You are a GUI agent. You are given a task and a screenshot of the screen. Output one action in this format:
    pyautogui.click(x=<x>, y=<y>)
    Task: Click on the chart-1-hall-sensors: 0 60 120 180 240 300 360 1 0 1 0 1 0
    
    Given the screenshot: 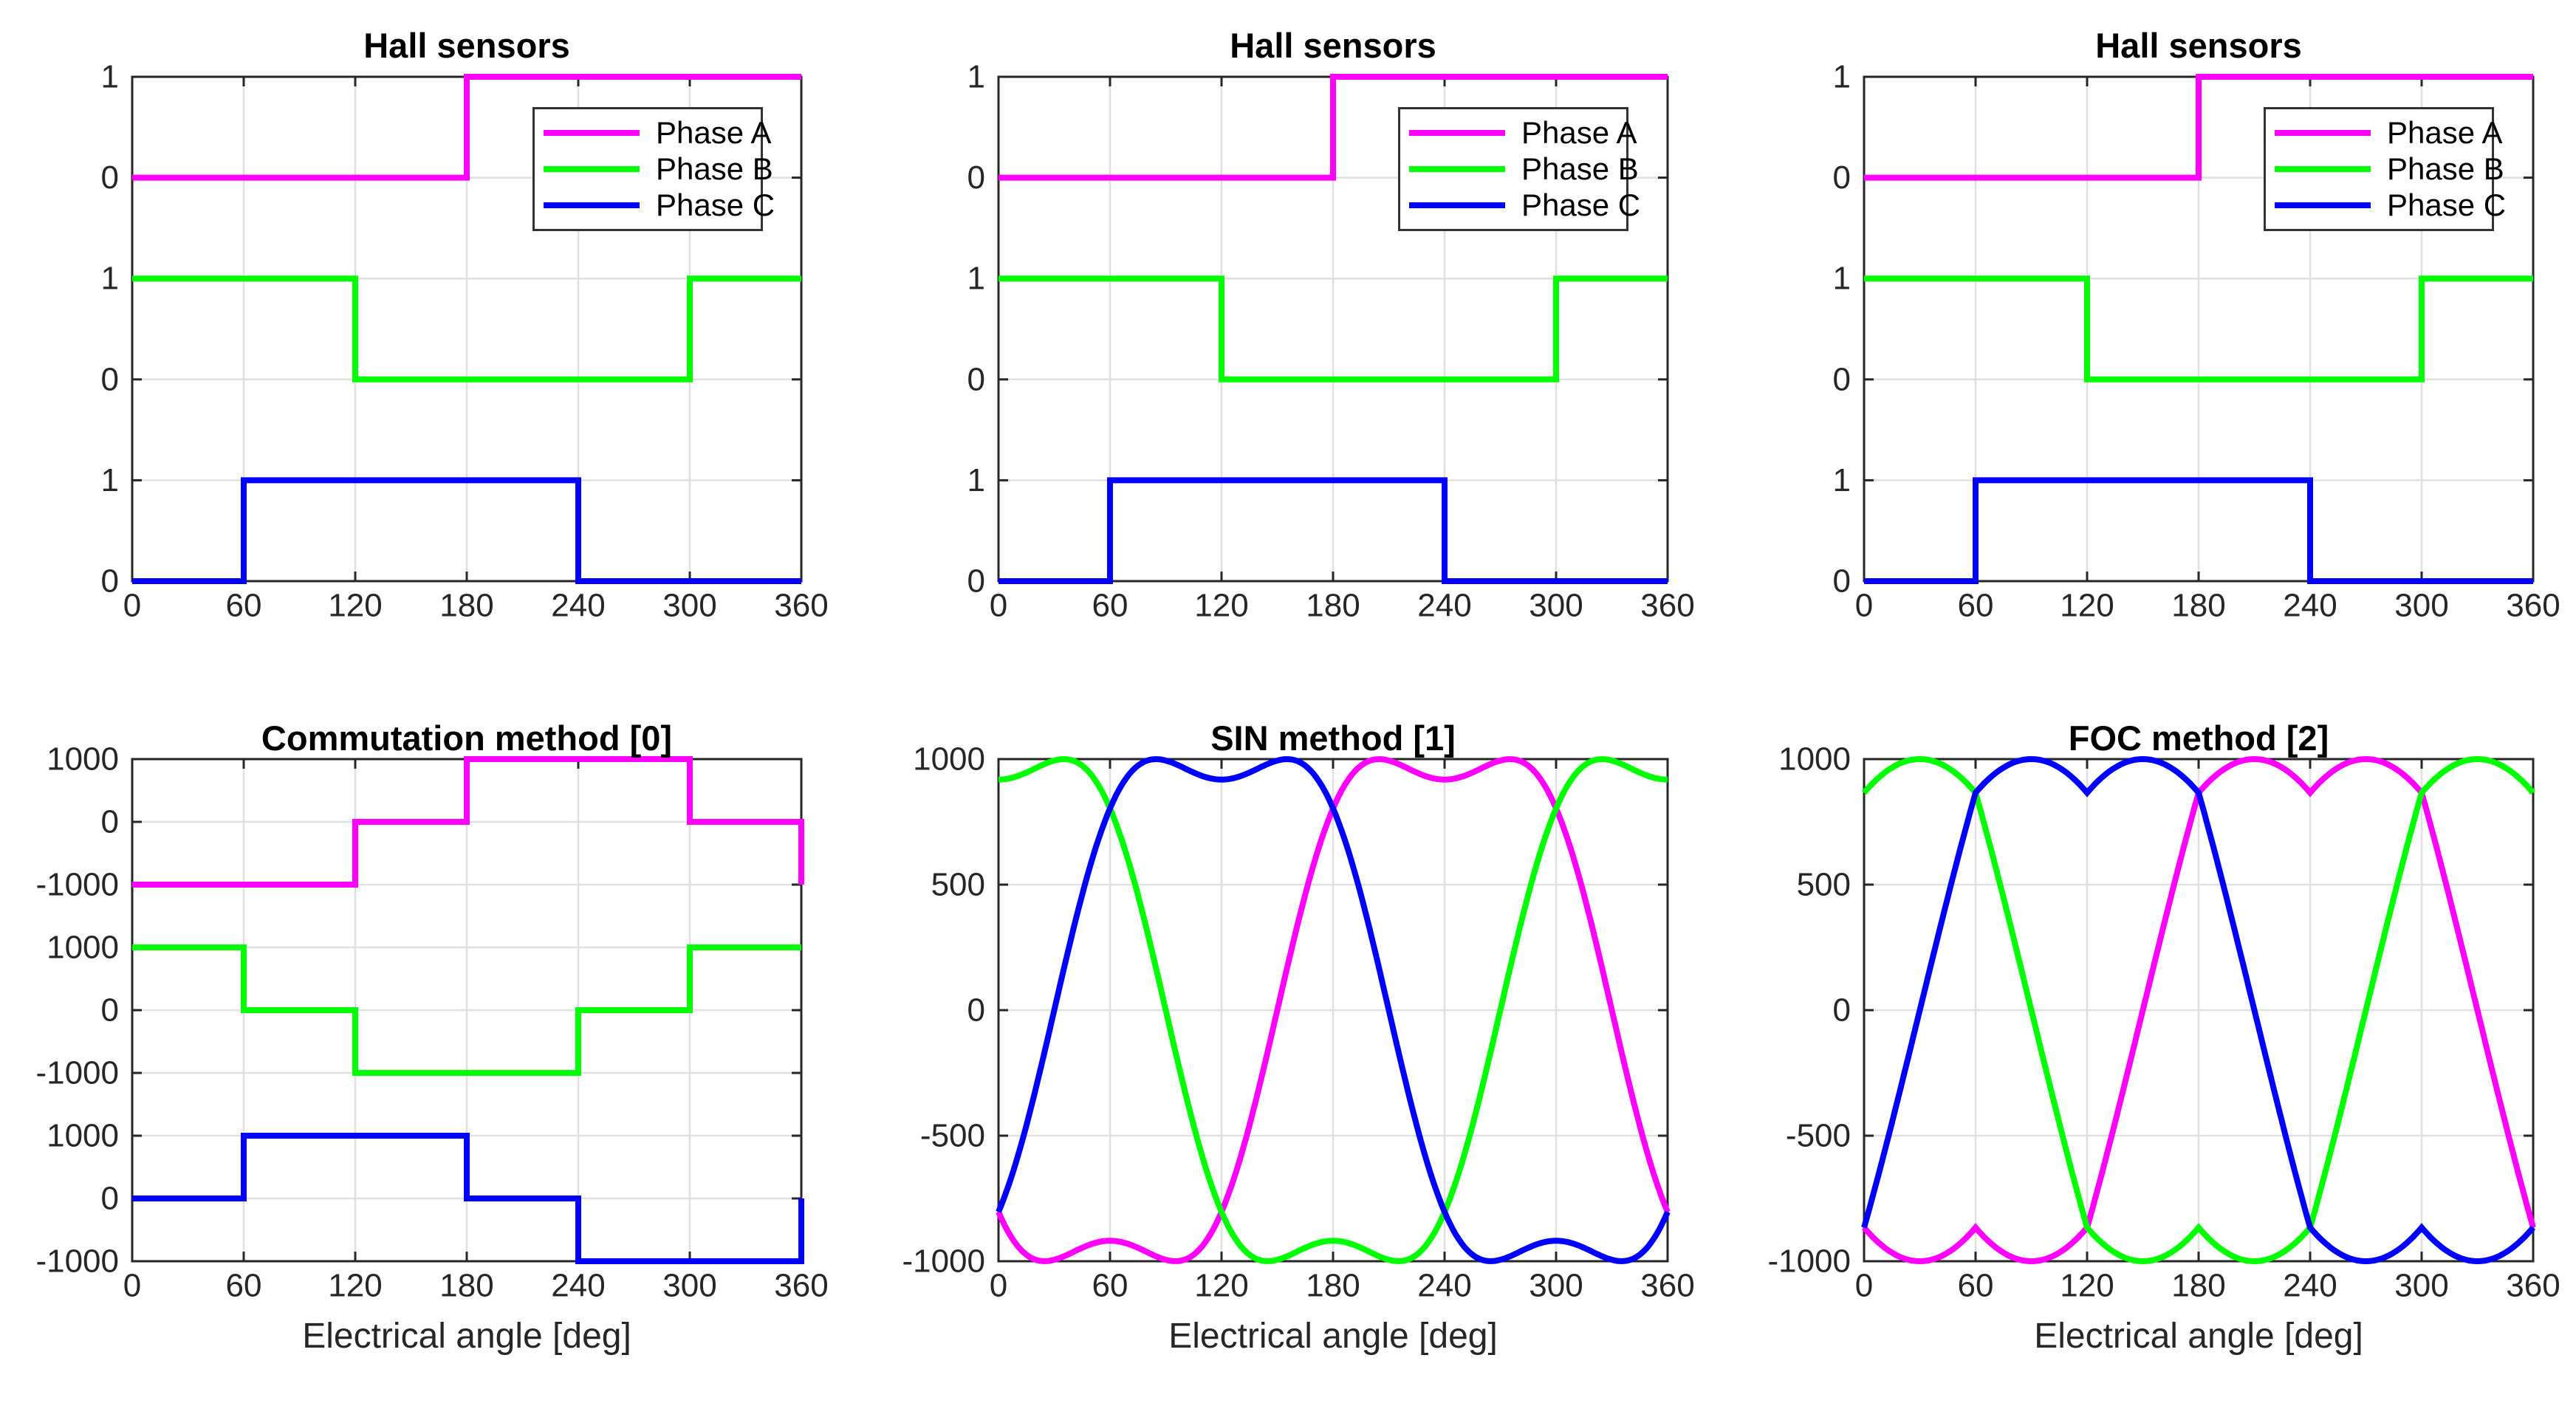 What is the action you would take?
    pyautogui.click(x=1331, y=342)
    